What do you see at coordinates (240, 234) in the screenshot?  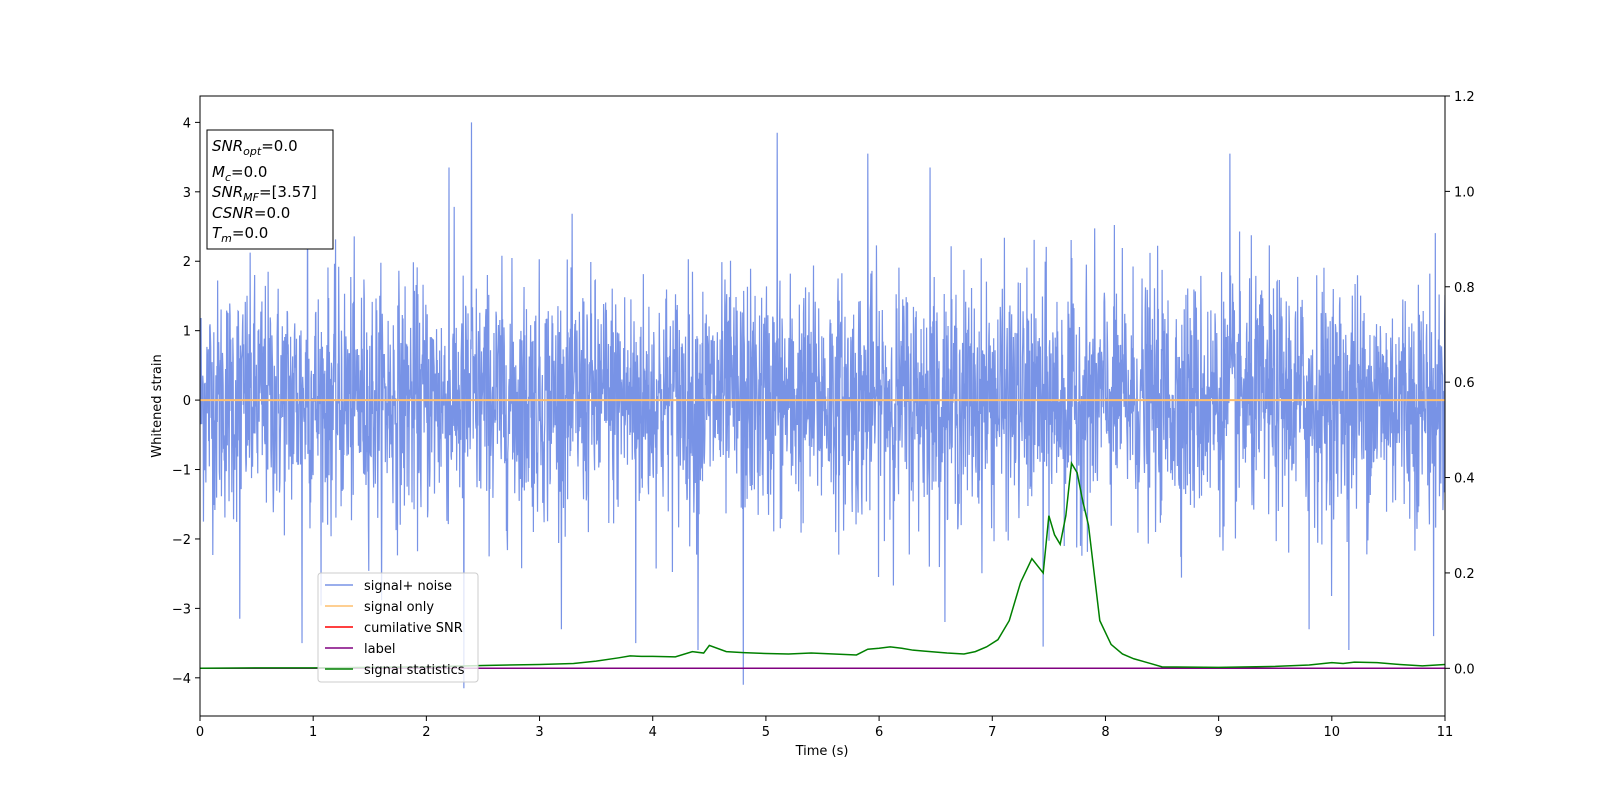 I see `stats-tm: Tm=0.0` at bounding box center [240, 234].